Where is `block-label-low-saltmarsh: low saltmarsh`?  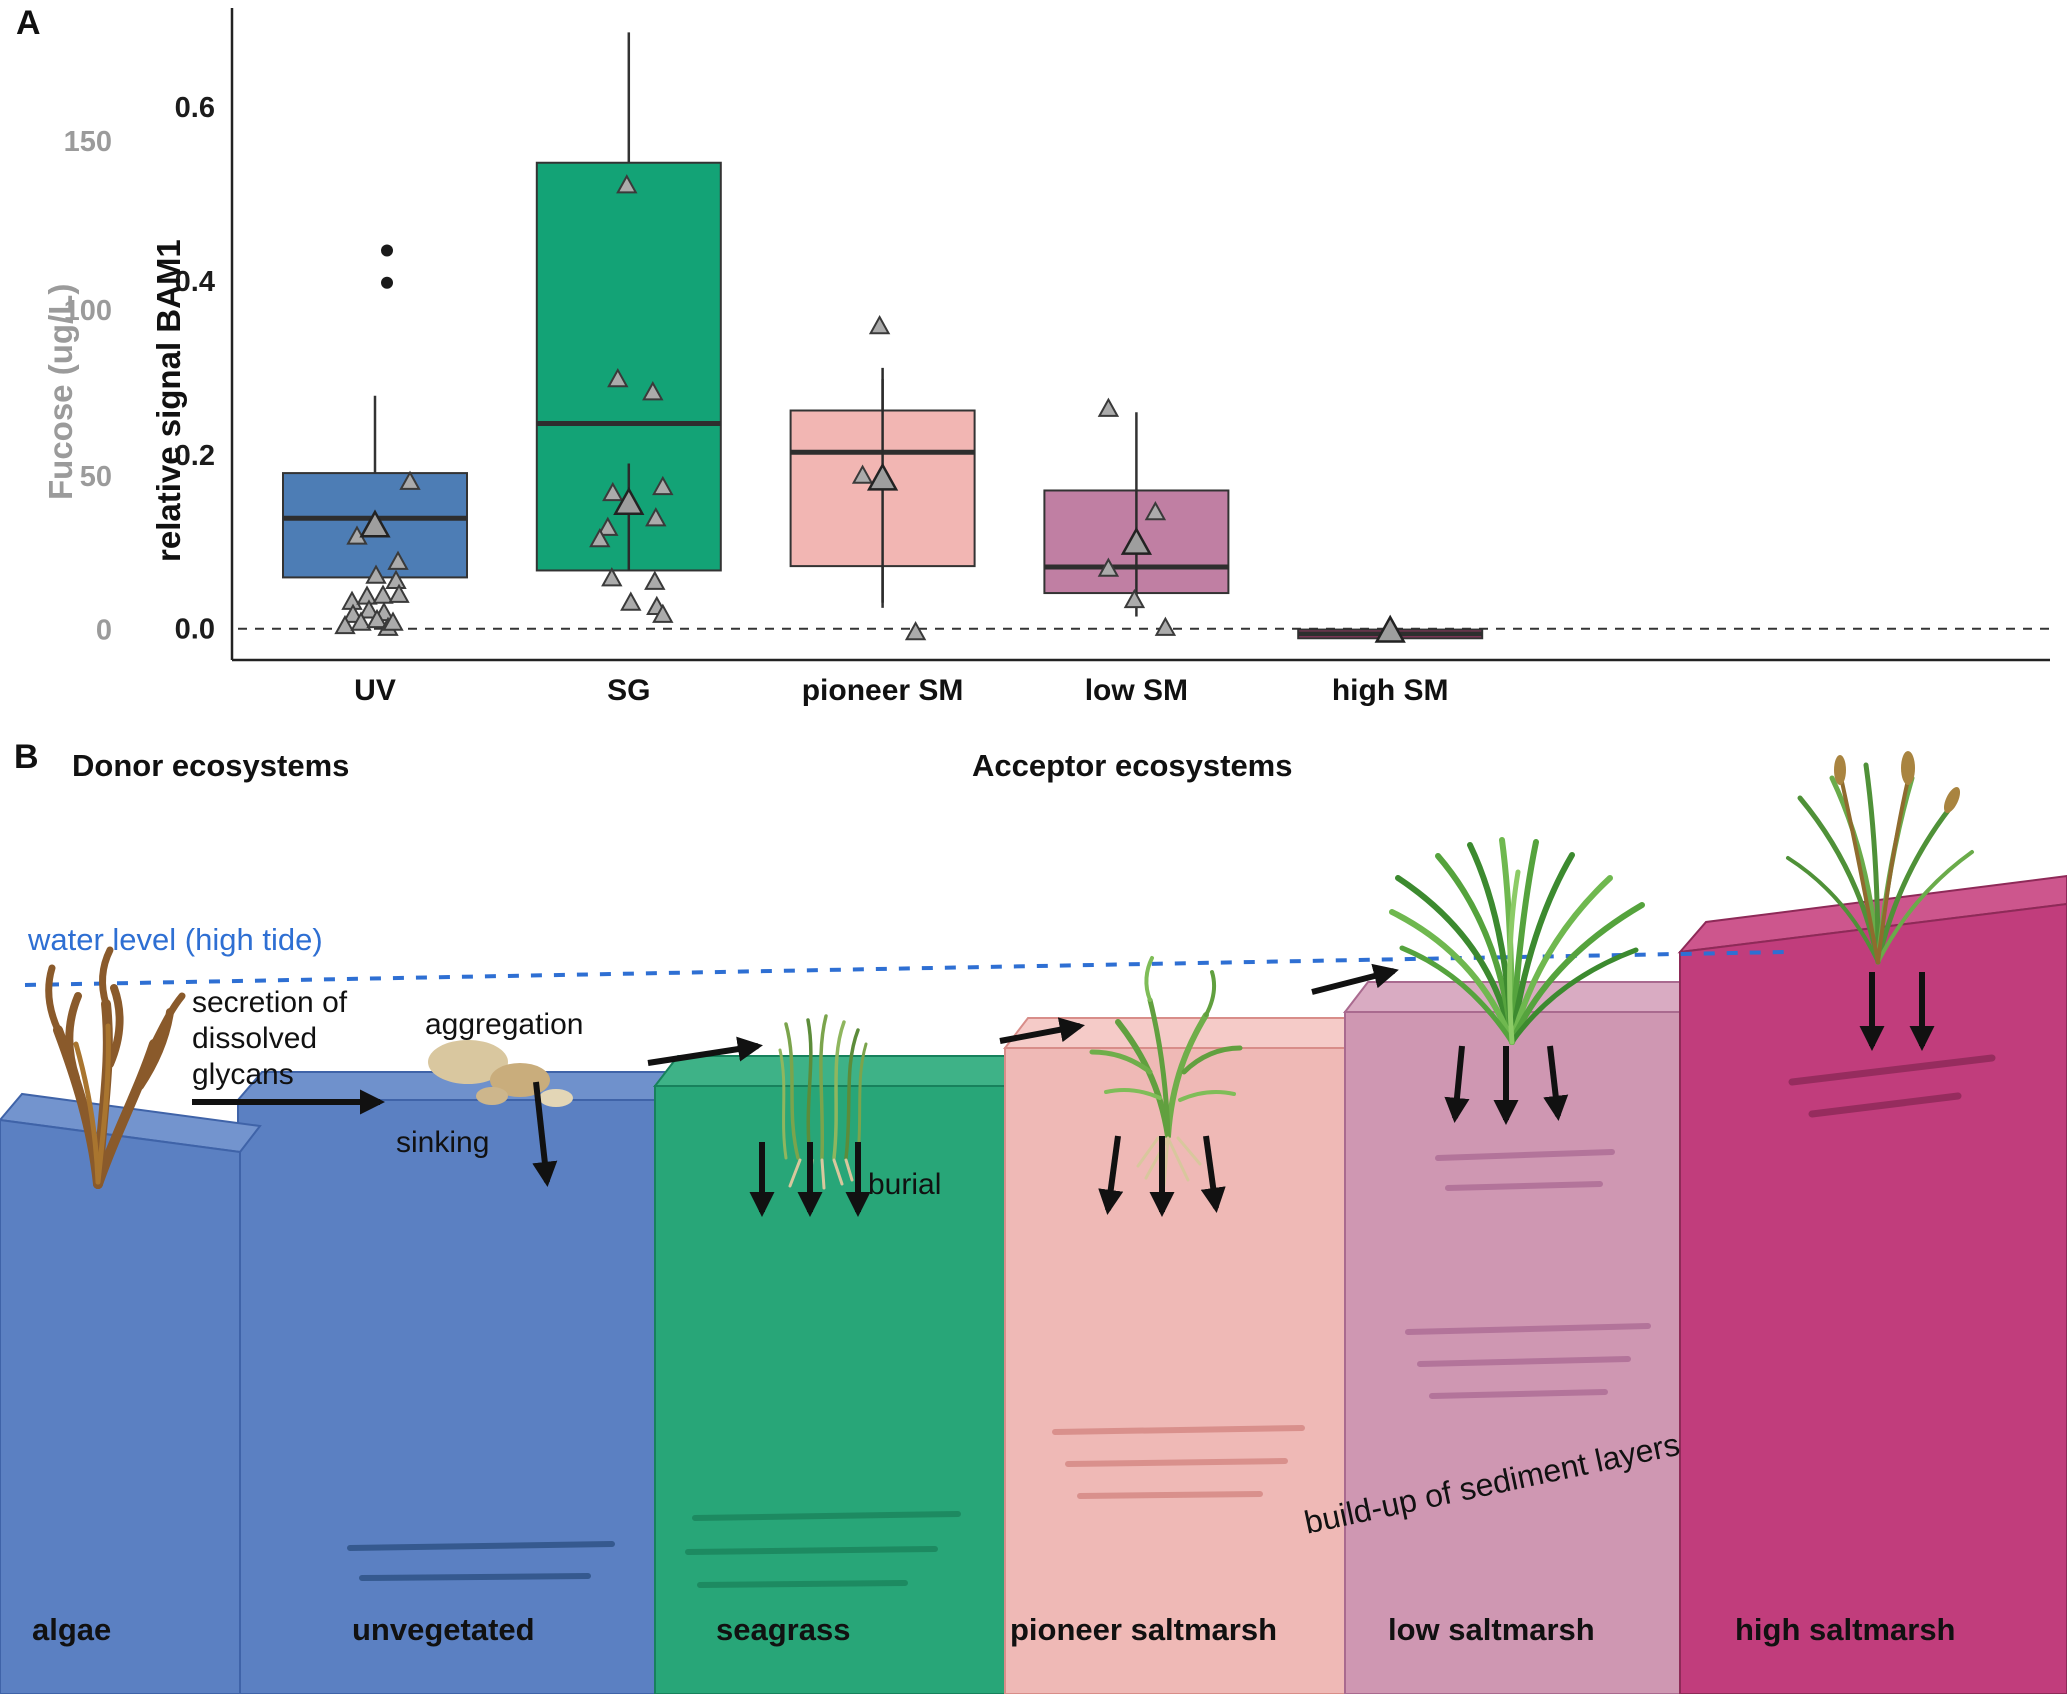
block-label-low-saltmarsh: low saltmarsh is located at coordinates (1491, 1629).